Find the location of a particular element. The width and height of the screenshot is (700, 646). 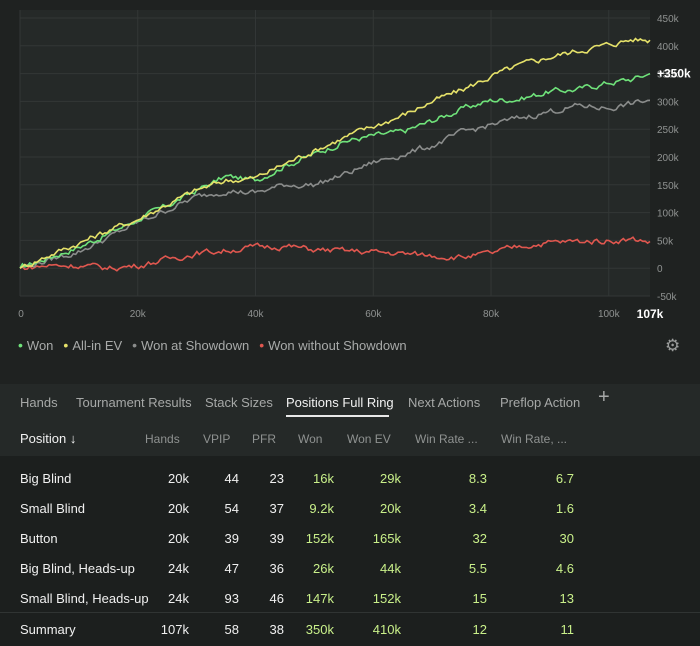

table-row: Small Blind, Heads-up 24k 93 46 147k 152k 15 13 is located at coordinates (350, 598).